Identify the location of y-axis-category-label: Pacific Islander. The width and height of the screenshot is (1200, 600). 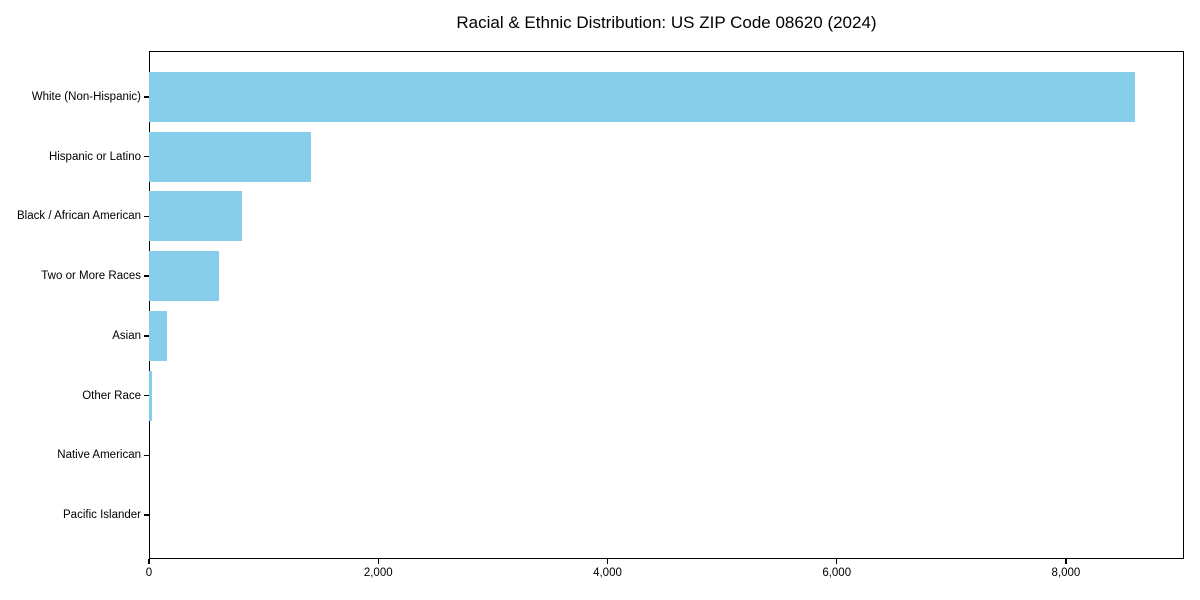
(102, 514).